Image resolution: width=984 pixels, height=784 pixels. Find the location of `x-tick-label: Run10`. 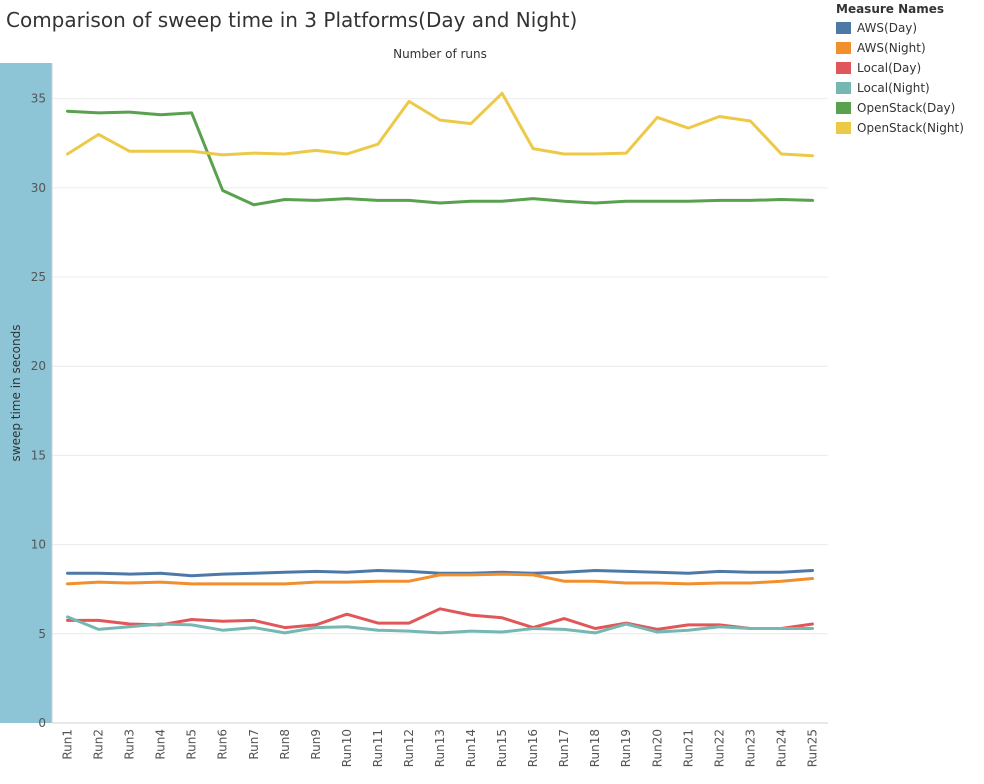

x-tick-label: Run10 is located at coordinates (347, 748).